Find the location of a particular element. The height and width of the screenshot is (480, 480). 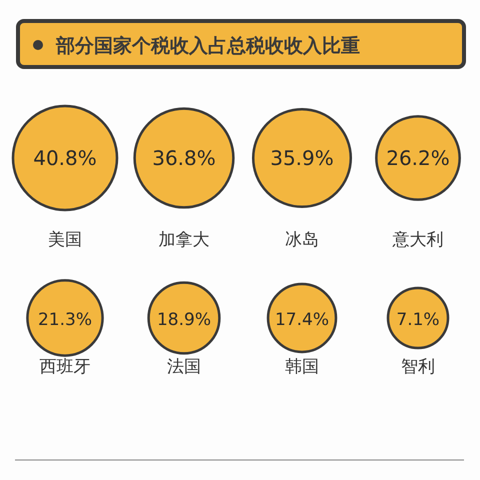

category-label: 智利 is located at coordinates (418, 367).